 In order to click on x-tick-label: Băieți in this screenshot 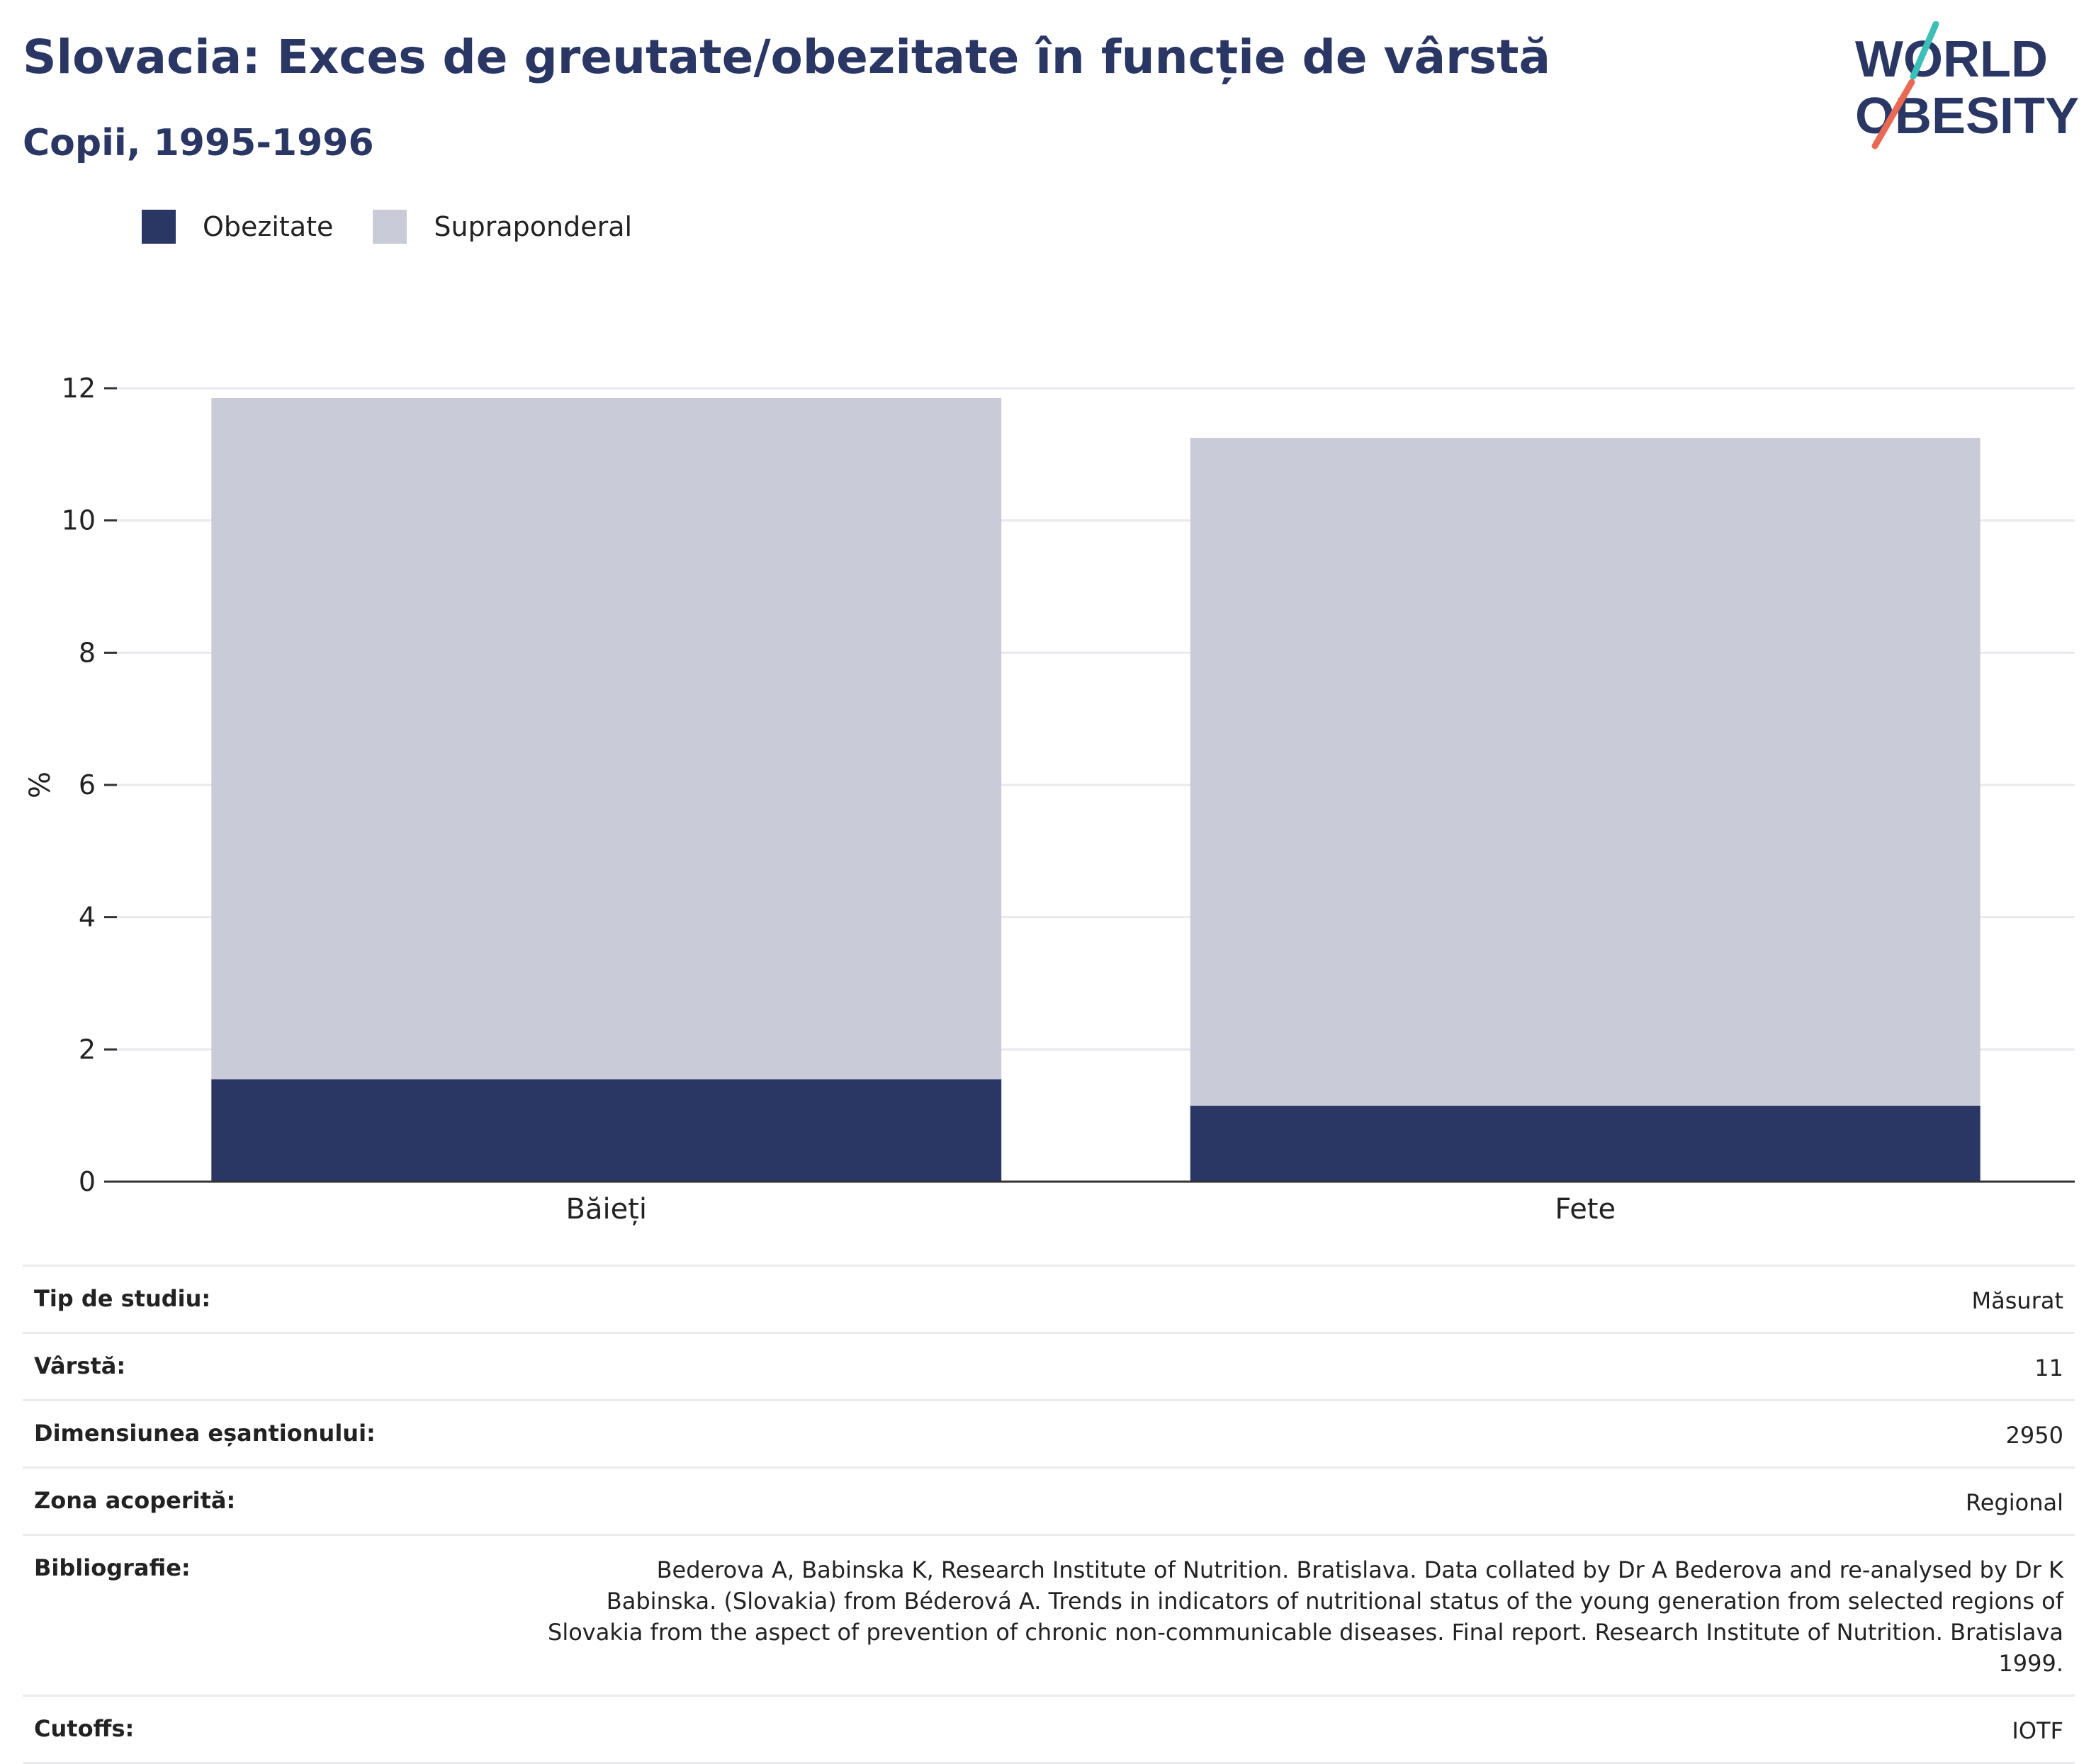, I will do `click(606, 1209)`.